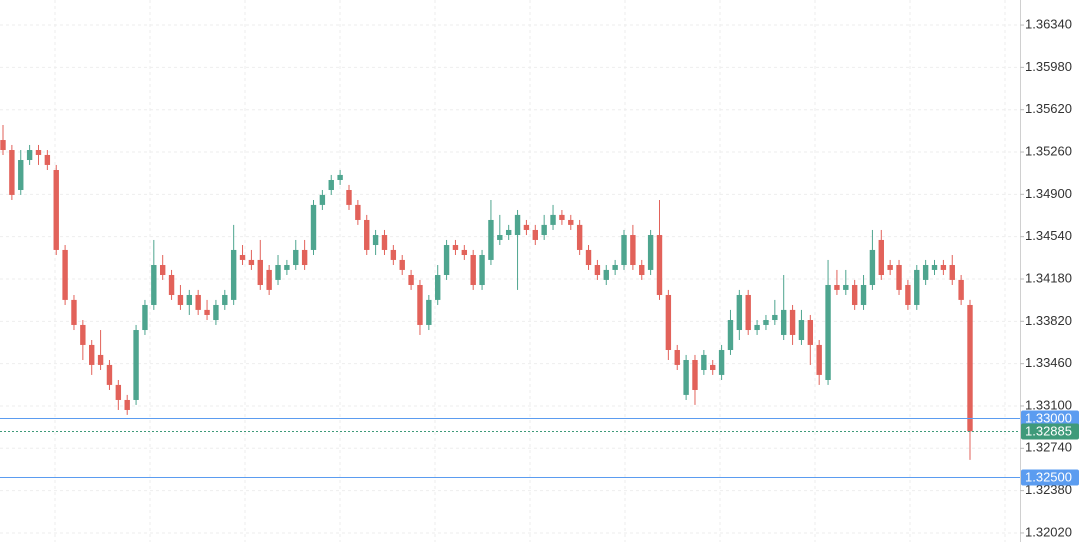 This screenshot has width=1080, height=542. I want to click on y-tick-label: 1.33460, so click(1048, 362).